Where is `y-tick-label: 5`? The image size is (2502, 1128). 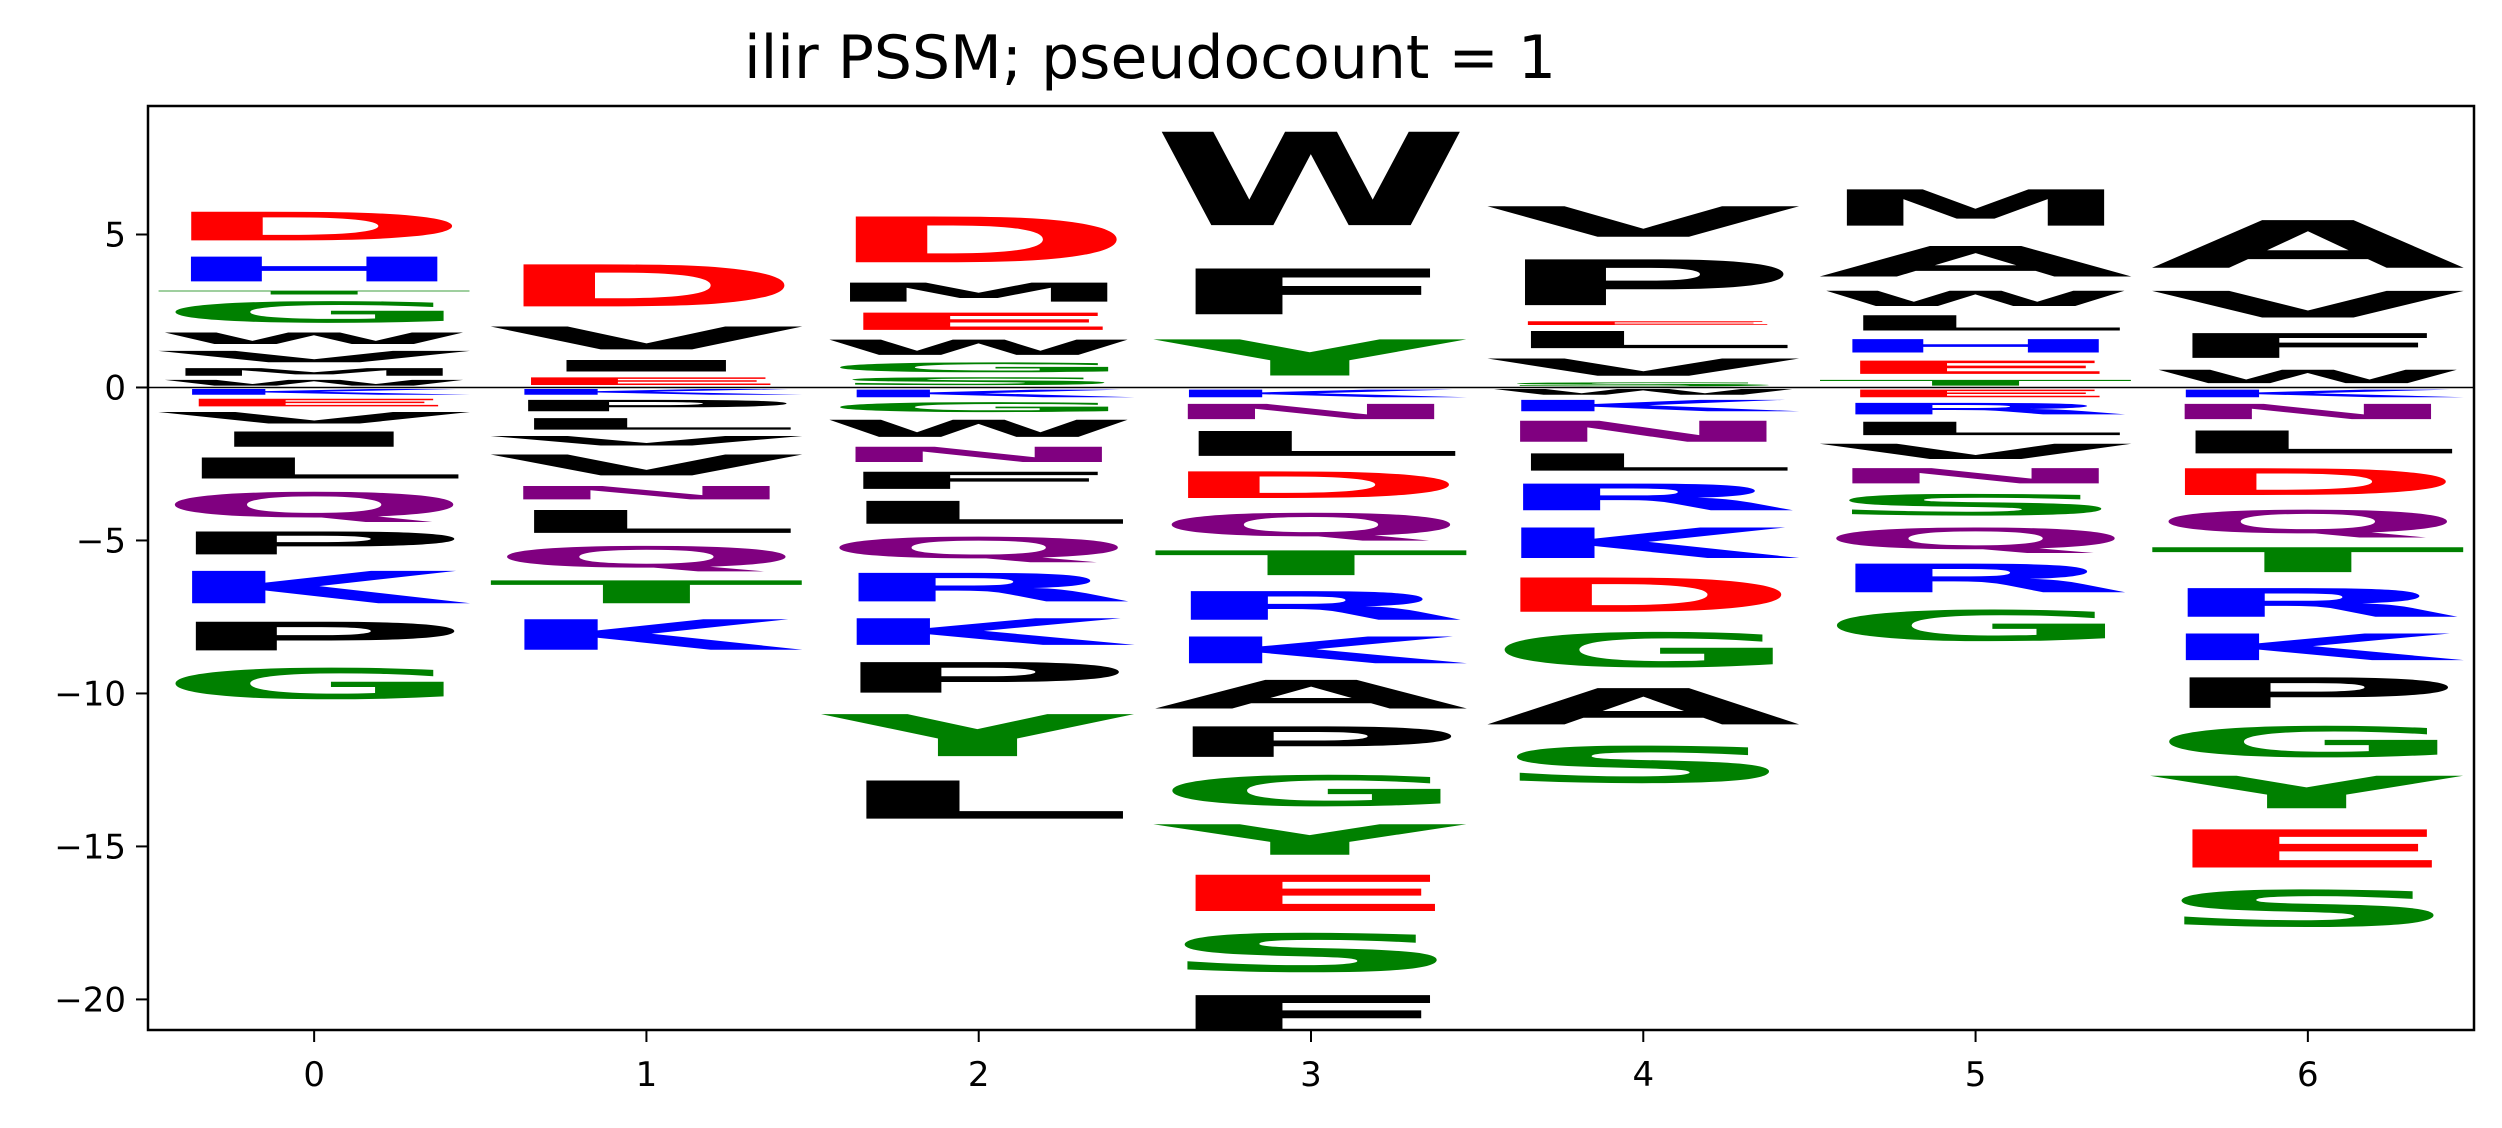 y-tick-label: 5 is located at coordinates (115, 236).